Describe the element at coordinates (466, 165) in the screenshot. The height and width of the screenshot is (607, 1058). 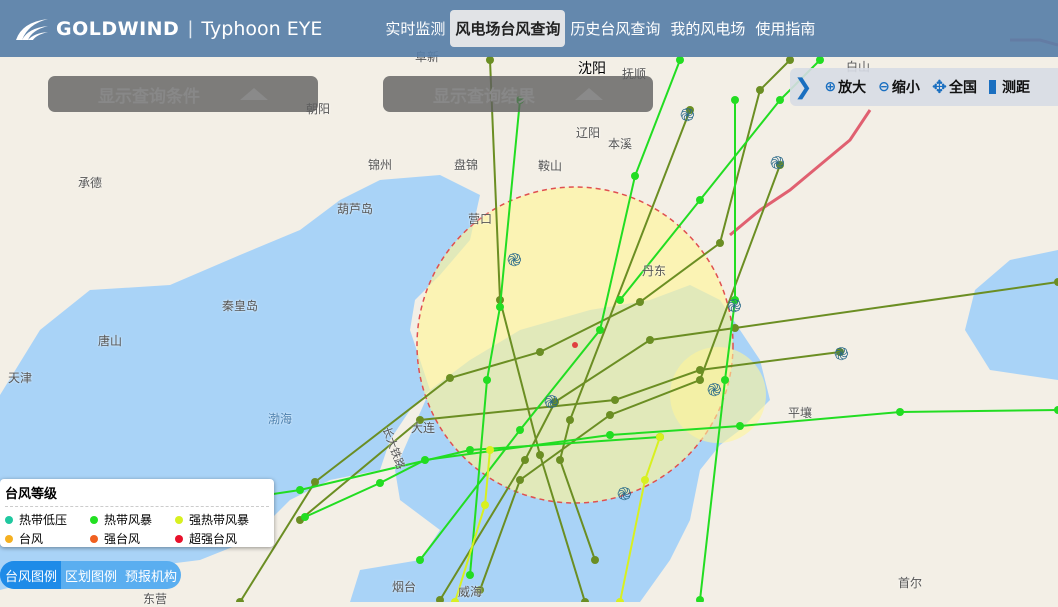
I see `city-label: 盘锦` at that location.